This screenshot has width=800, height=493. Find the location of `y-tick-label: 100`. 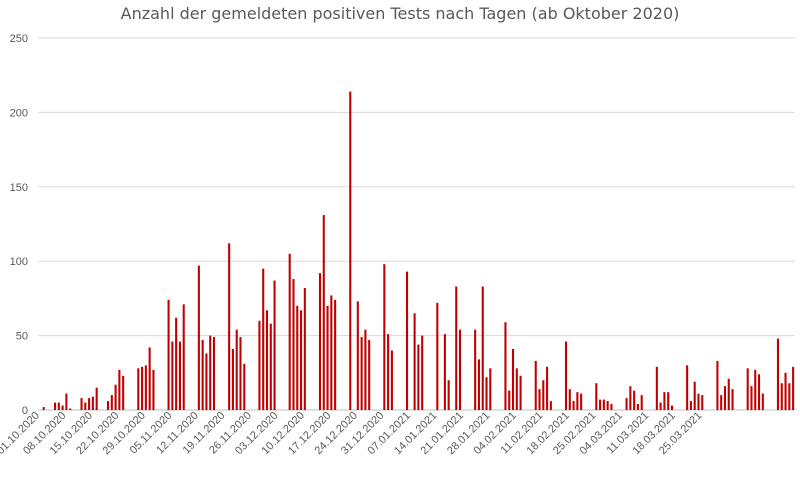

y-tick-label: 100 is located at coordinates (19, 262).